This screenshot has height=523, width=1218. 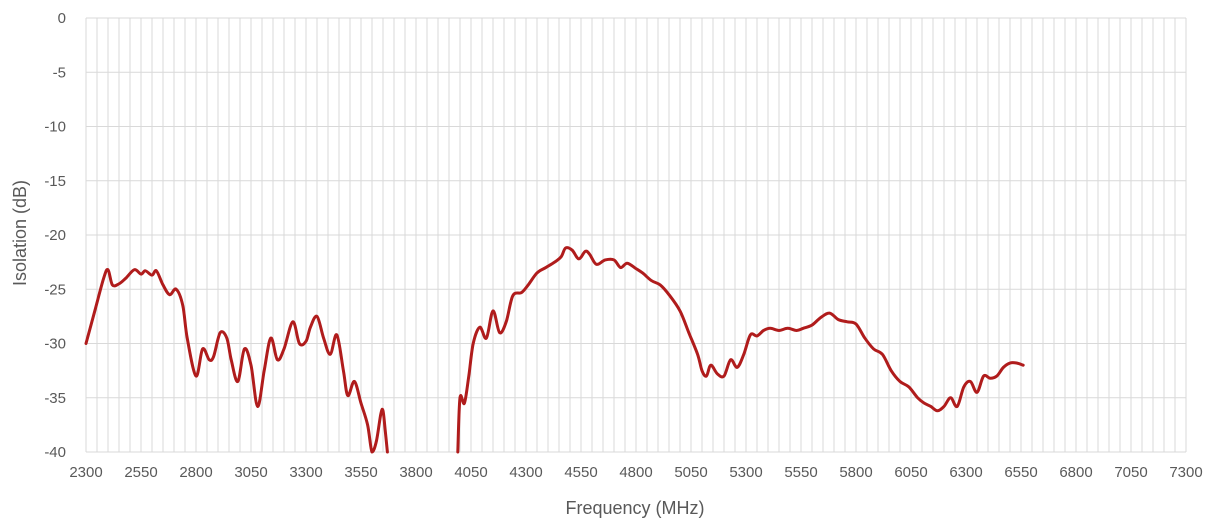 I want to click on y-tick-label: 0, so click(x=62, y=18).